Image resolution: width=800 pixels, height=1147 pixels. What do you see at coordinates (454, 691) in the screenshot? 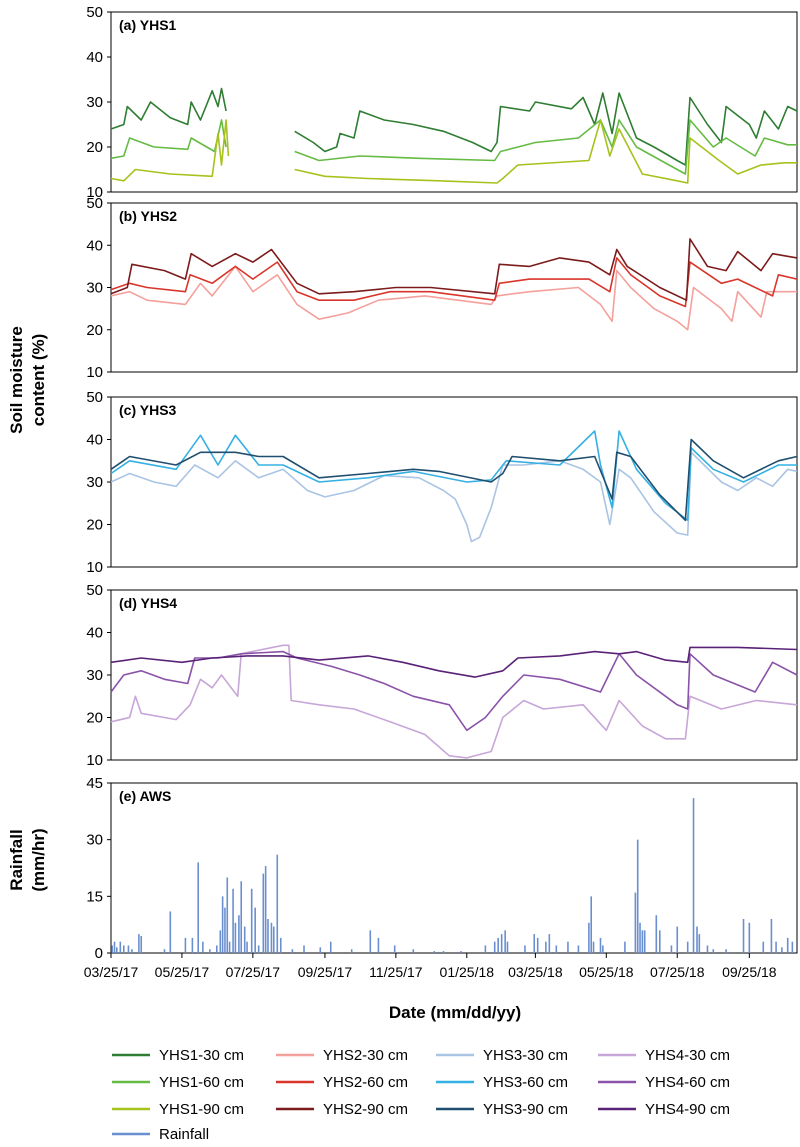
I see `series-line-yhs4-60-cm` at bounding box center [454, 691].